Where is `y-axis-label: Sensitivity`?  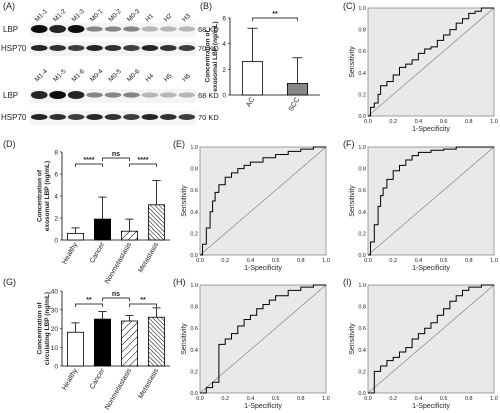 y-axis-label: Sensitivity is located at coordinates (184, 201).